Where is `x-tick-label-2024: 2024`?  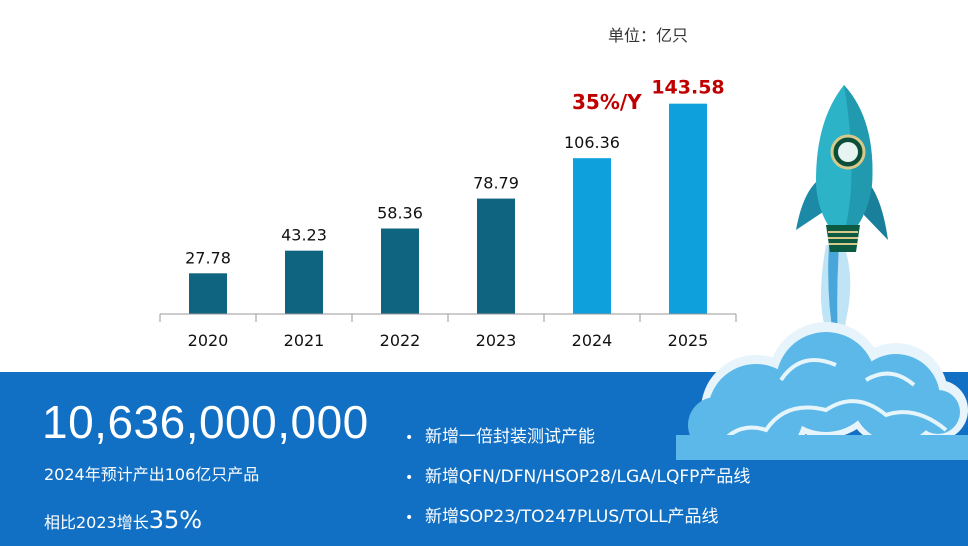
x-tick-label-2024: 2024 is located at coordinates (592, 340).